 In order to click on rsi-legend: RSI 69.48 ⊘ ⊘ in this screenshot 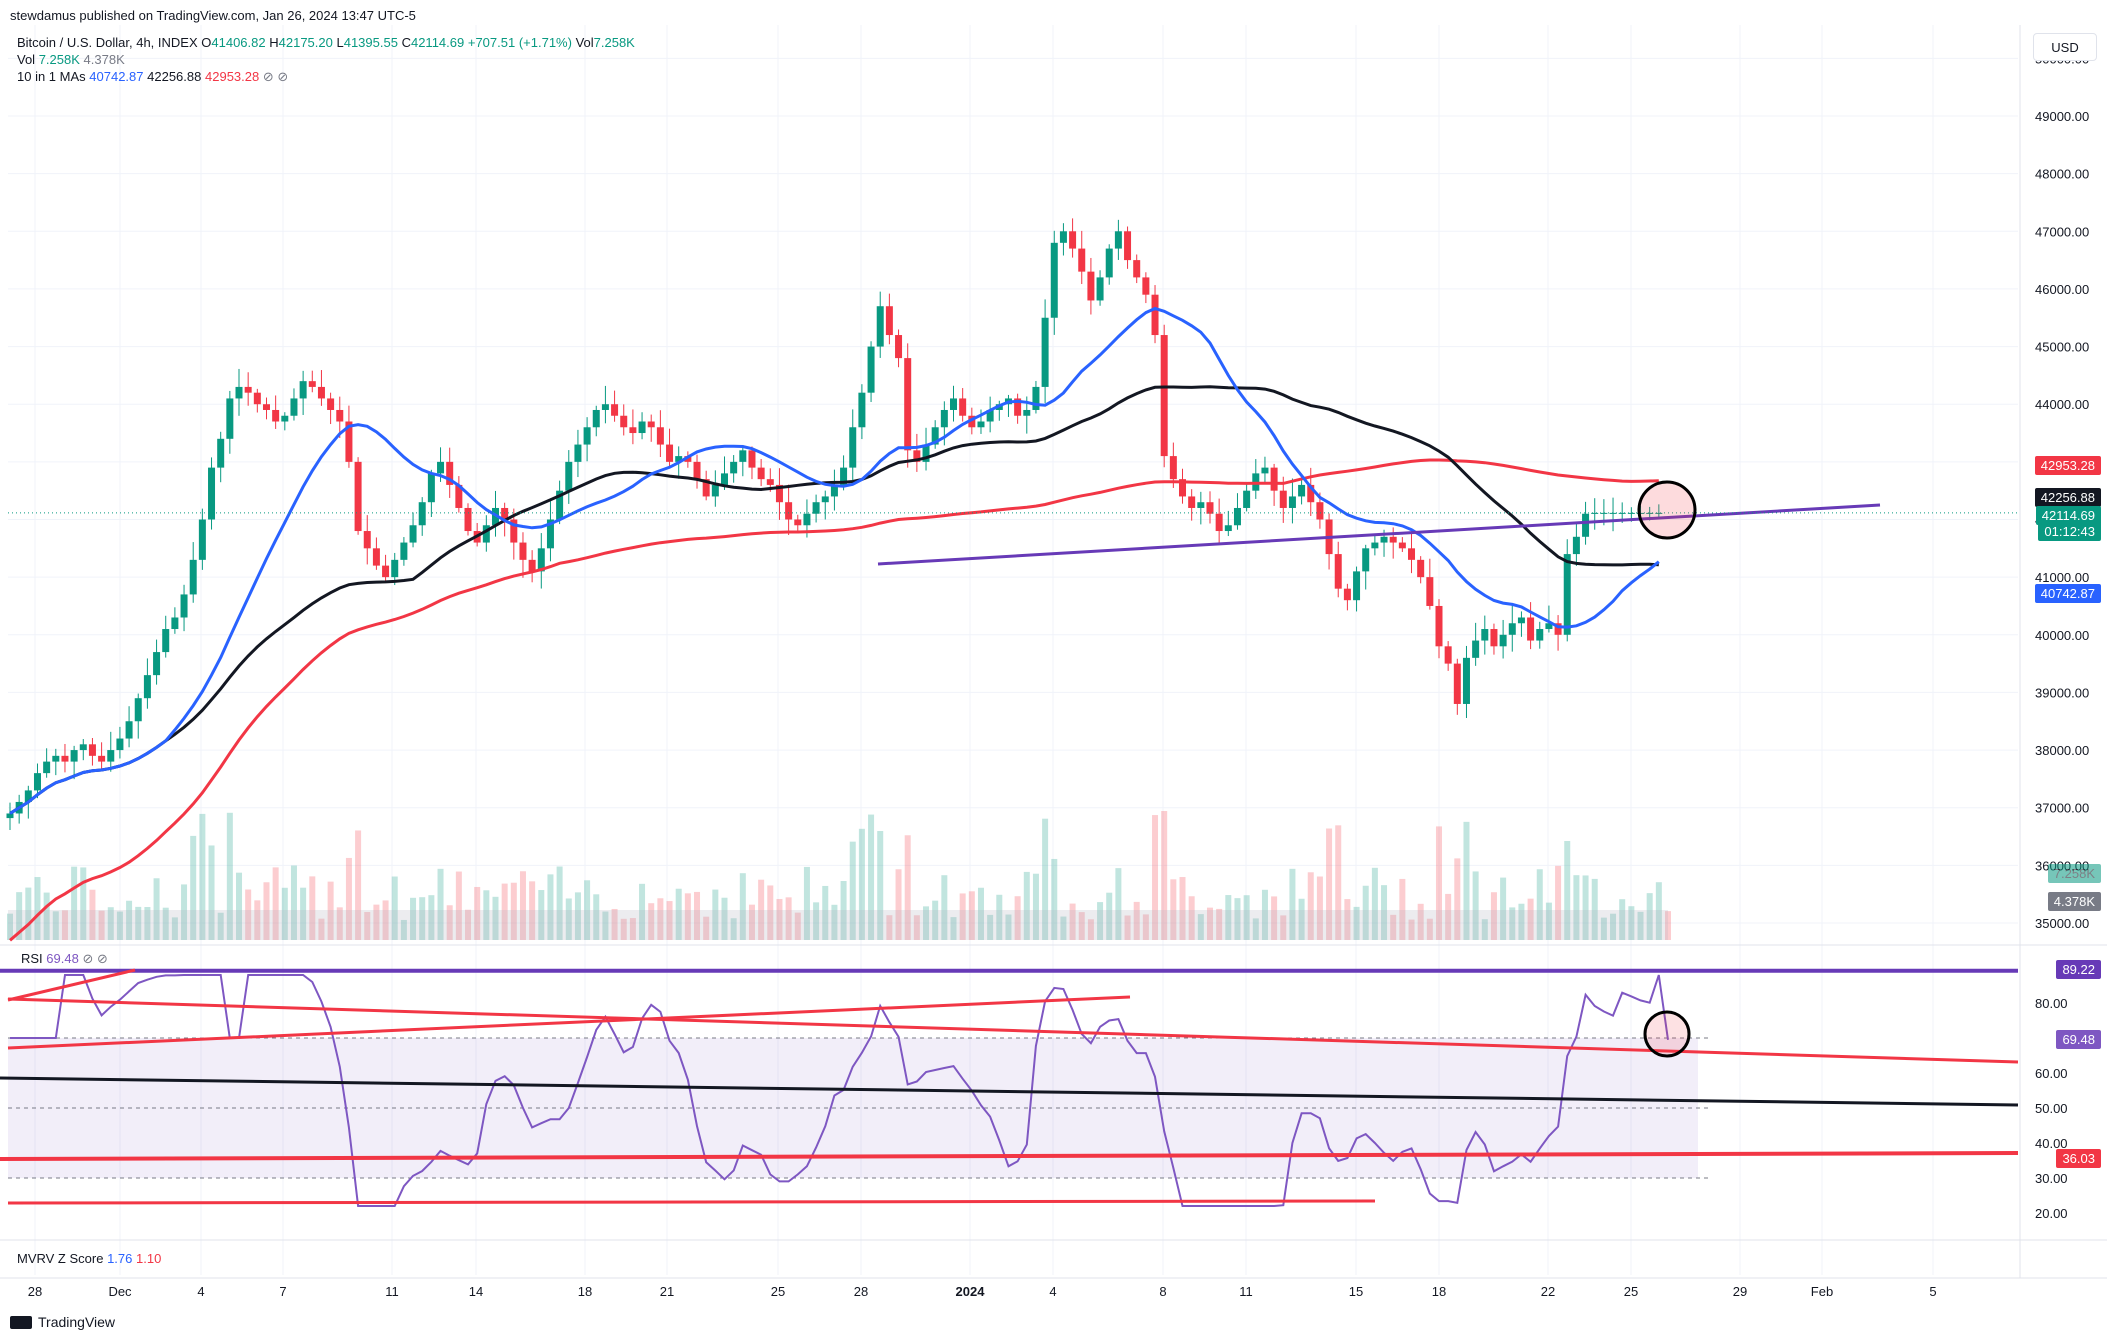, I will do `click(64, 959)`.